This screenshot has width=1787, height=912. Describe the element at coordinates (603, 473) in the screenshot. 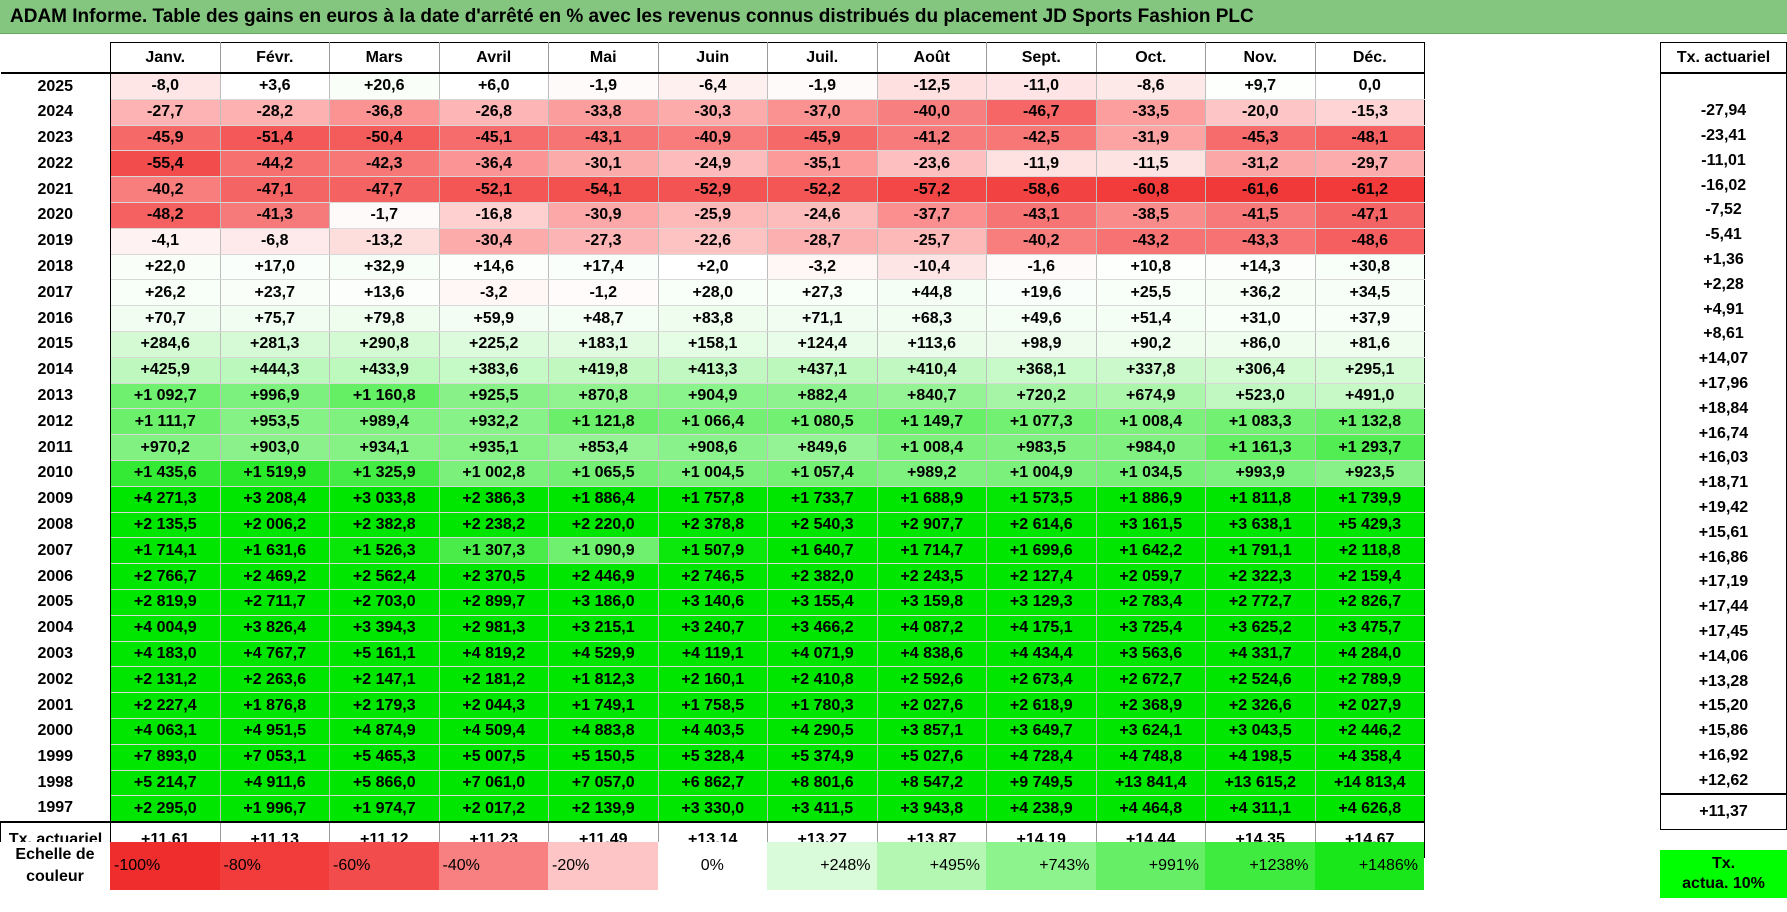

I see `gain-cell: +1 065,5` at that location.